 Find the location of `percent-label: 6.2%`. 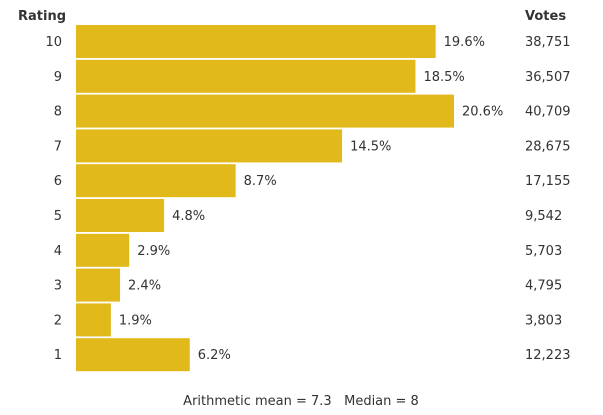

percent-label: 6.2% is located at coordinates (214, 355).